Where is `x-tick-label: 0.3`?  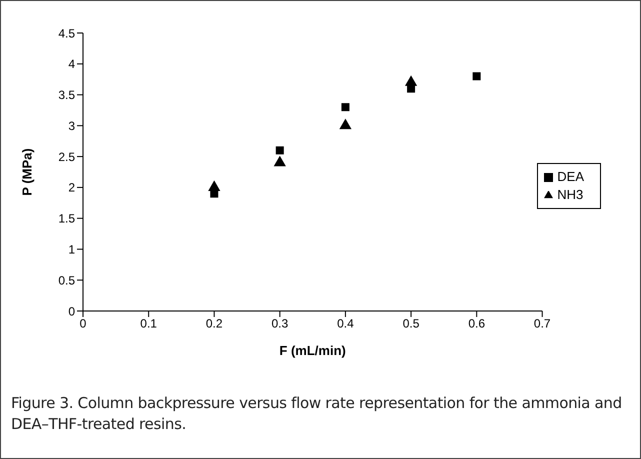 x-tick-label: 0.3 is located at coordinates (279, 323).